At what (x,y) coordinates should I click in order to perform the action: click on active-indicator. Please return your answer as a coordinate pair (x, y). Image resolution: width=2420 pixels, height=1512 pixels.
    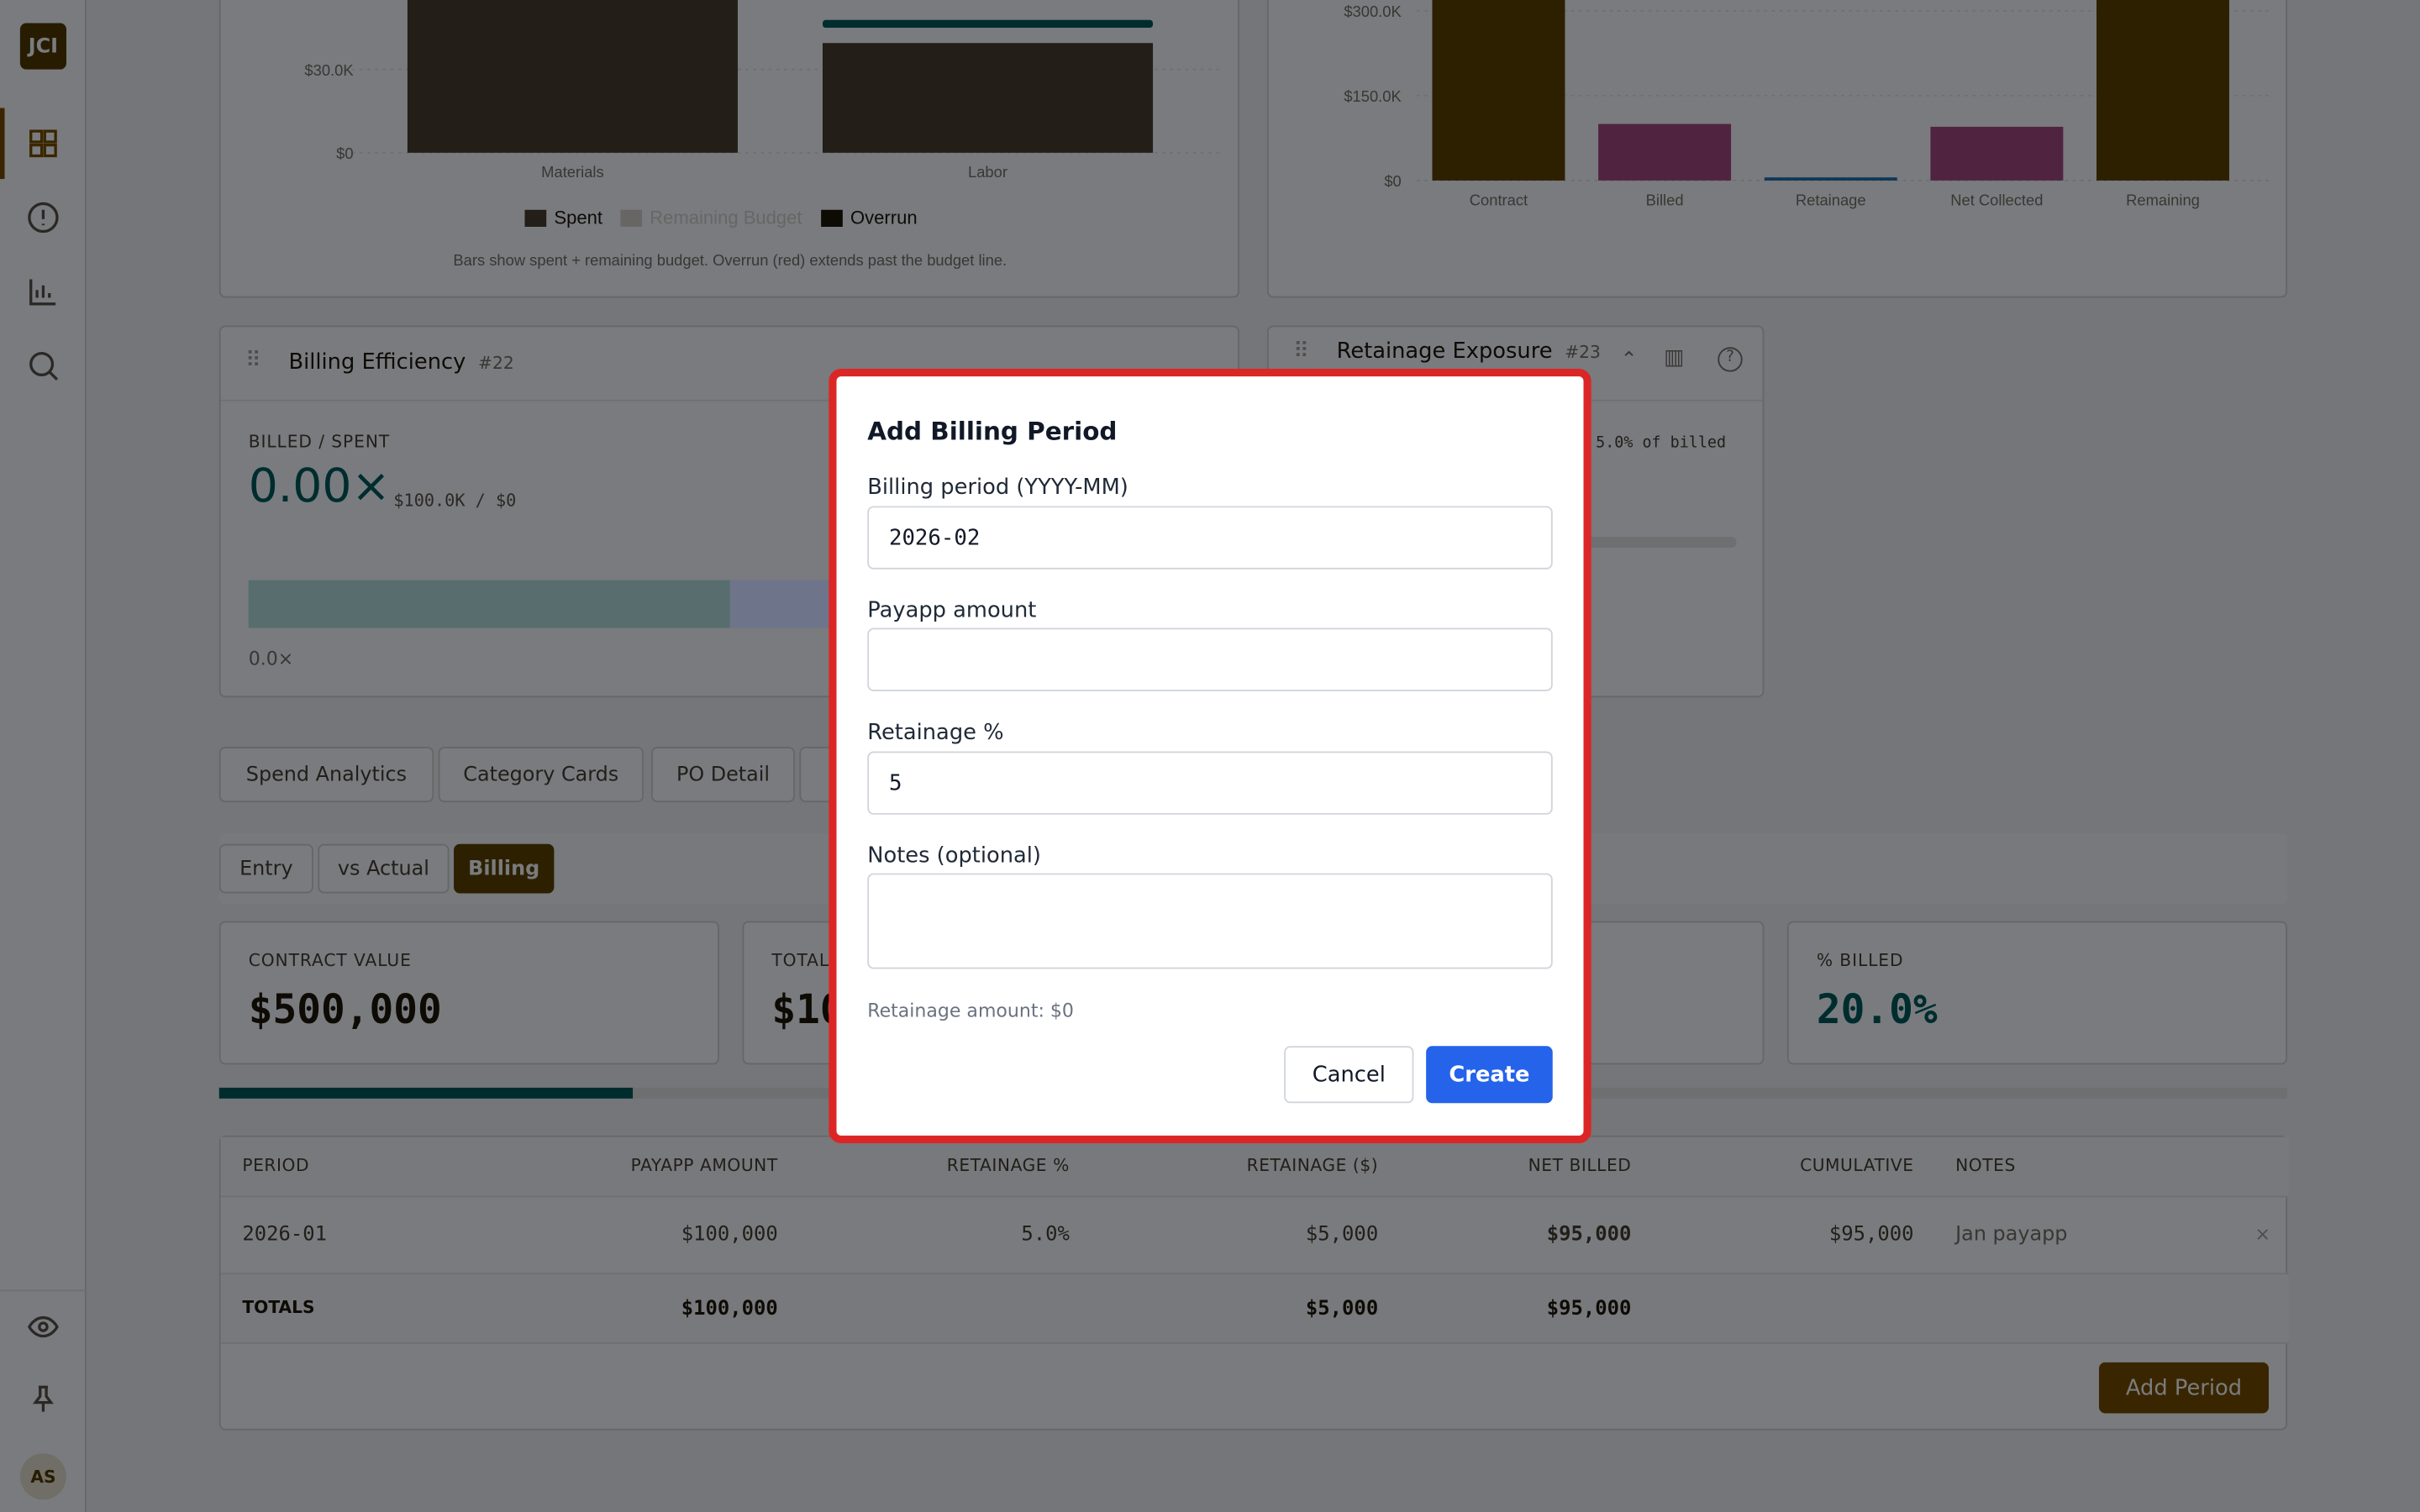
    Looking at the image, I should click on (2, 144).